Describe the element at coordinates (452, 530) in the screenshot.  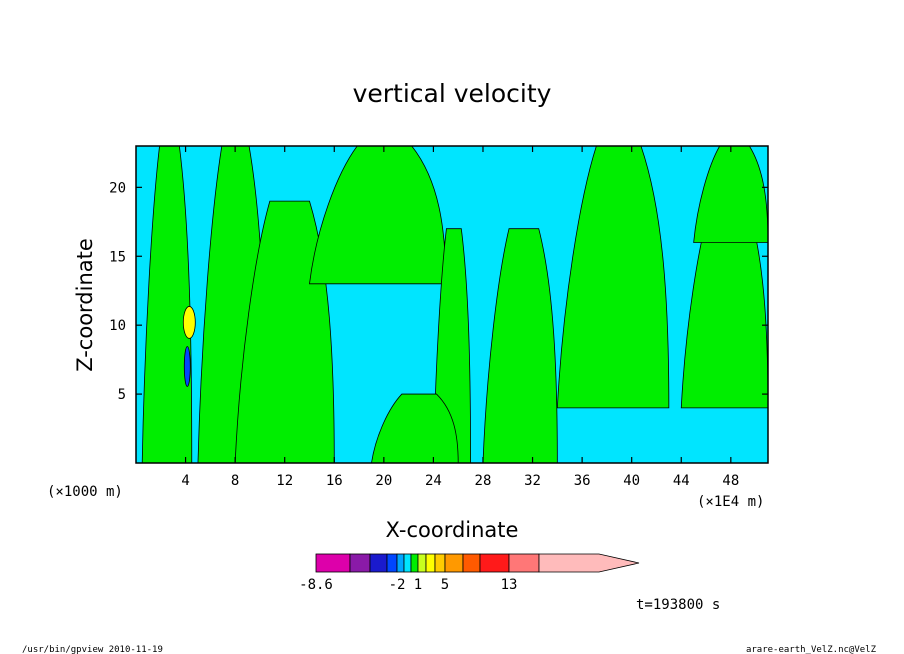
I see `x-axis-label: X-coordinate` at that location.